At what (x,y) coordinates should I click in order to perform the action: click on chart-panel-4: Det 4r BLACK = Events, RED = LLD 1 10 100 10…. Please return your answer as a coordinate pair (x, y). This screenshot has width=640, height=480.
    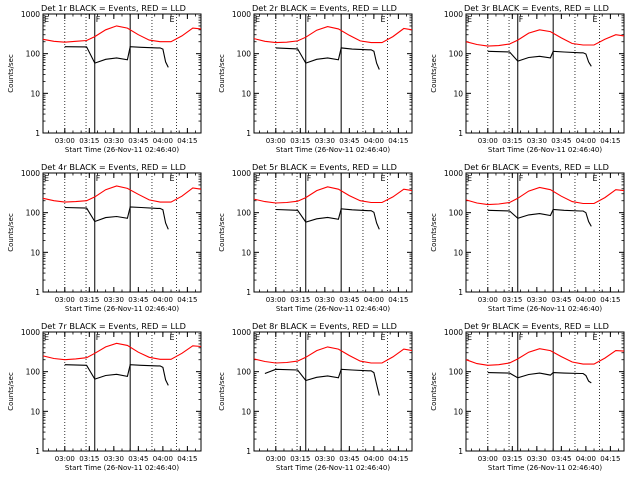
    Looking at the image, I should click on (104, 237).